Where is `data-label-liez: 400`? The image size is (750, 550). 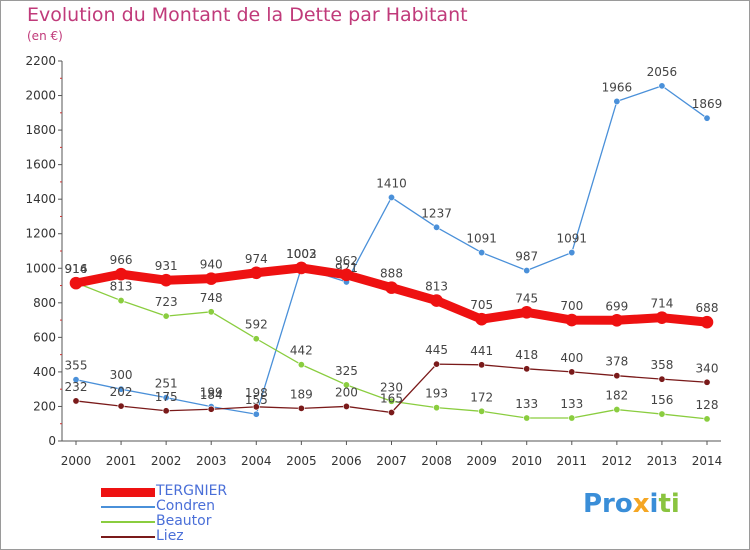 data-label-liez: 400 is located at coordinates (571, 358).